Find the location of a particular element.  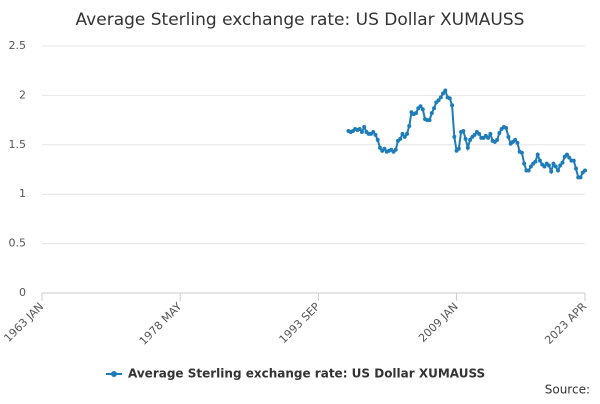

x-tick-label: 1963 JAN is located at coordinates (23, 322).